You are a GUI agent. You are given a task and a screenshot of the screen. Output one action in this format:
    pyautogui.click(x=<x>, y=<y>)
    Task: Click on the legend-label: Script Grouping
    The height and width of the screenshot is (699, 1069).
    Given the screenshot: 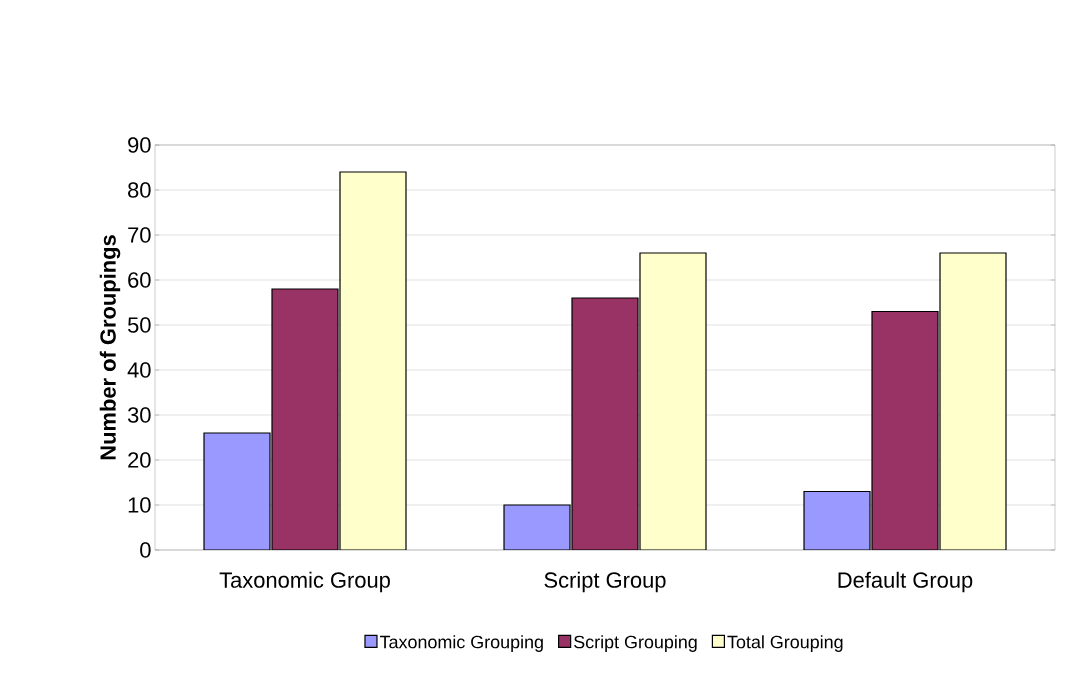 What is the action you would take?
    pyautogui.click(x=635, y=643)
    